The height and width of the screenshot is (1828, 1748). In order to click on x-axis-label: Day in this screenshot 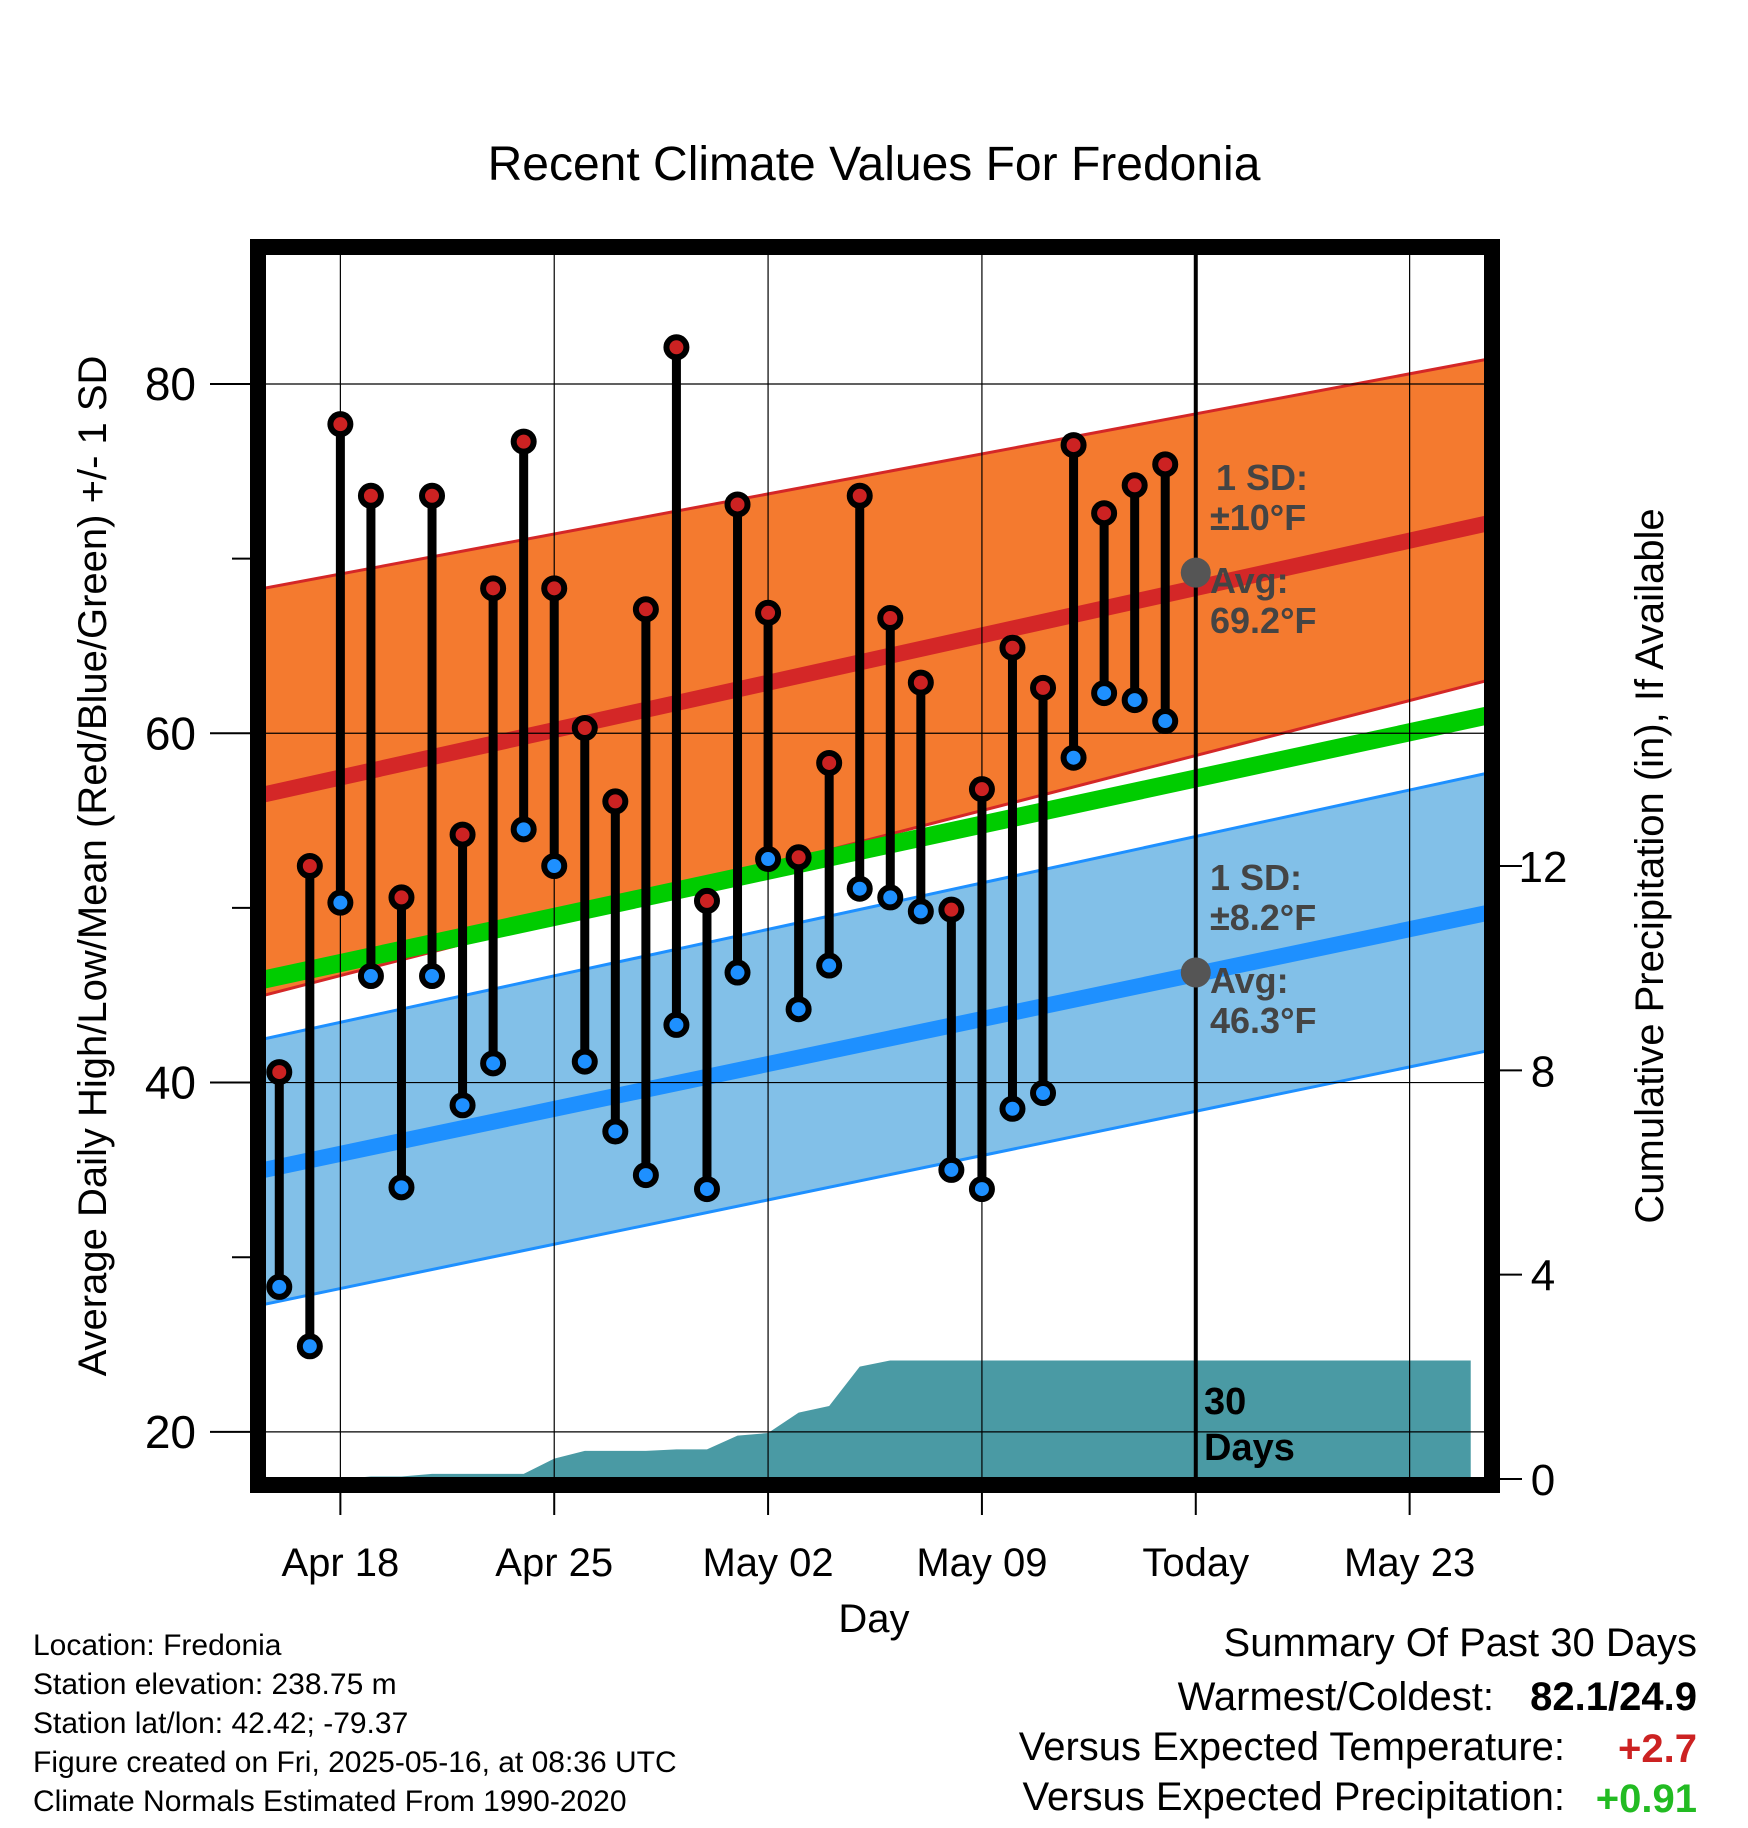, I will do `click(873, 1619)`.